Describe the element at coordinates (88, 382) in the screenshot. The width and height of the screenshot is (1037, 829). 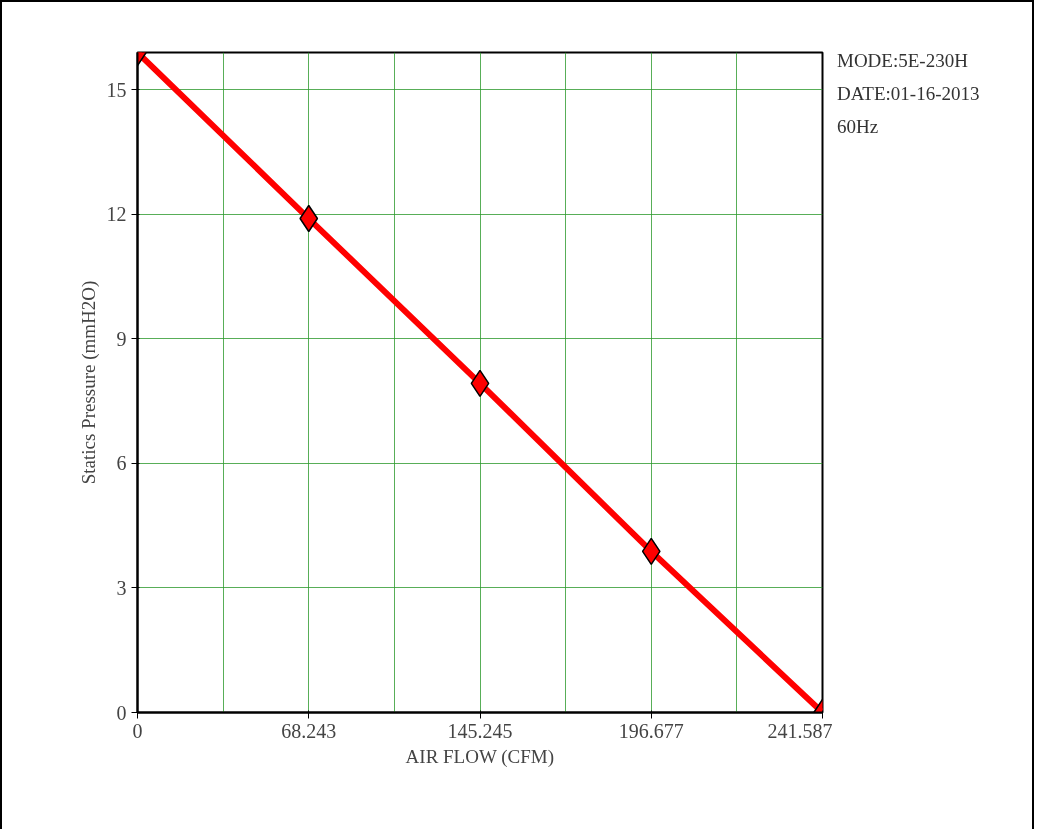
I see `y-axis-title: Statics Pressure (mmH2O)` at that location.